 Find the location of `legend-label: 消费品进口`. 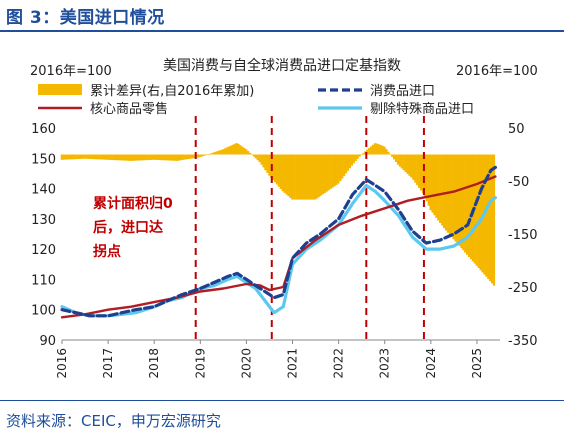

legend-label: 消费品进口 is located at coordinates (402, 91).